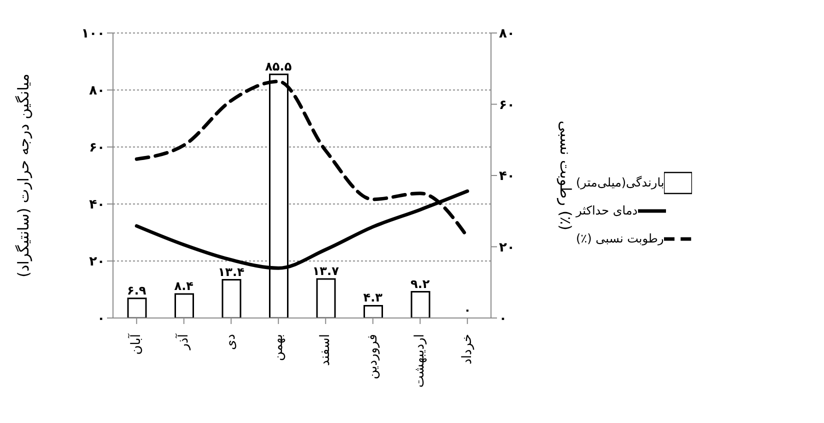  I want to click on data-label: ۱۳.۴, so click(231, 271).